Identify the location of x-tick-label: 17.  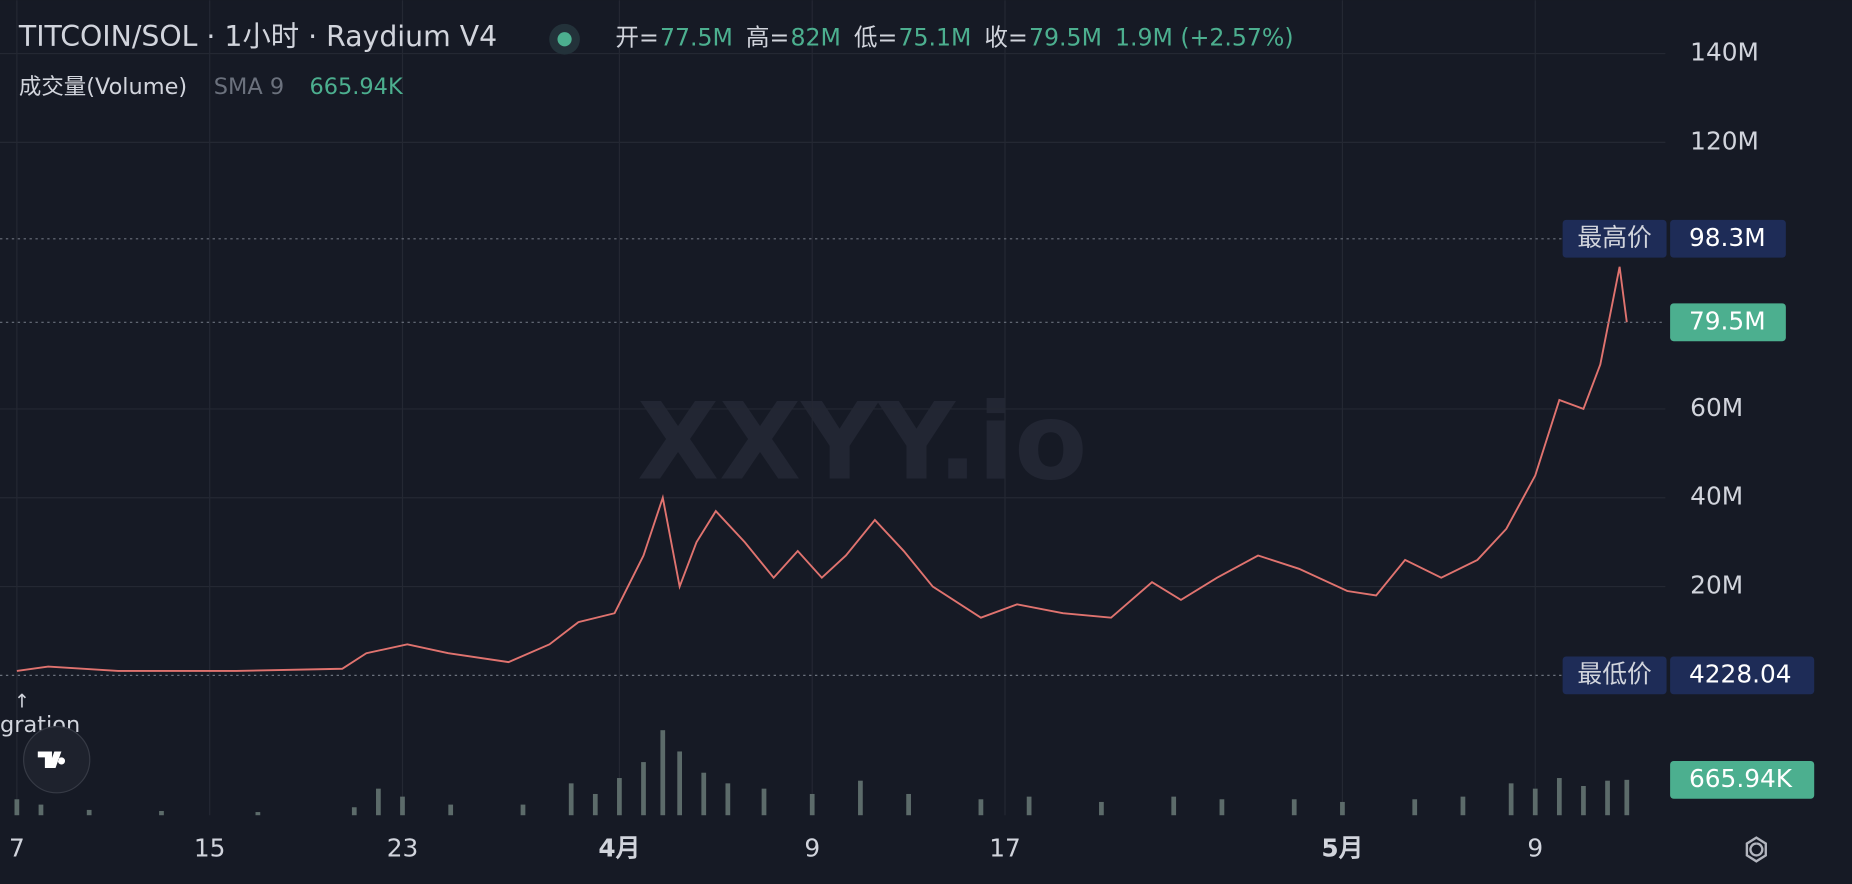
(1005, 847).